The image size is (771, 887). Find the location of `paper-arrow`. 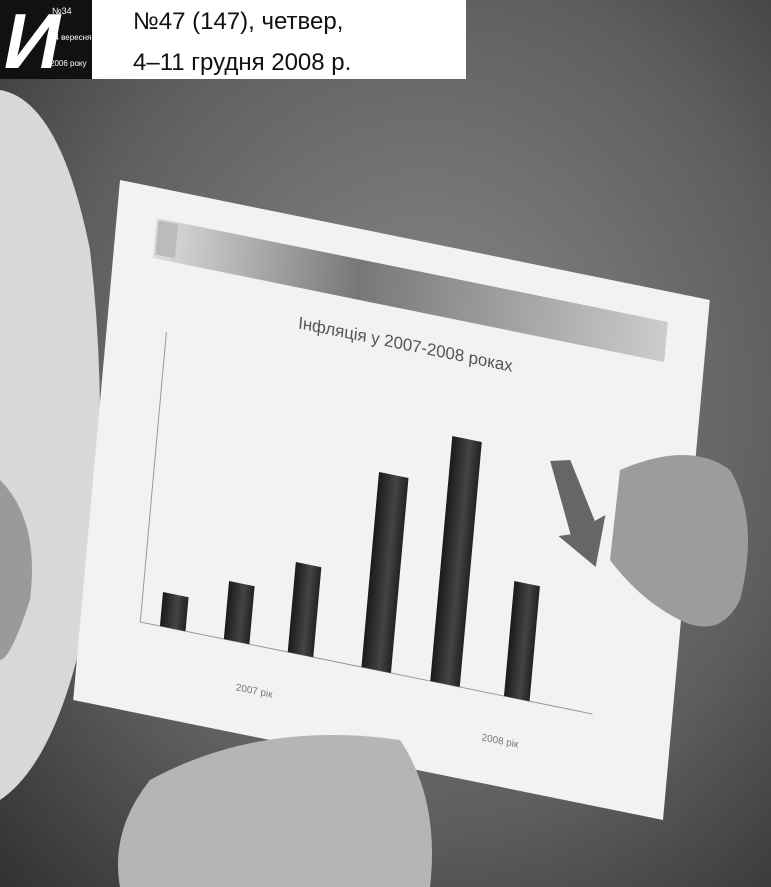

paper-arrow is located at coordinates (578, 514).